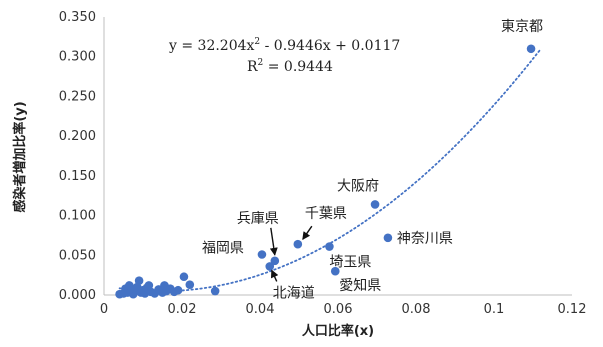 The width and height of the screenshot is (603, 347). Describe the element at coordinates (223, 248) in the screenshot. I see `point-label: 福岡県` at that location.